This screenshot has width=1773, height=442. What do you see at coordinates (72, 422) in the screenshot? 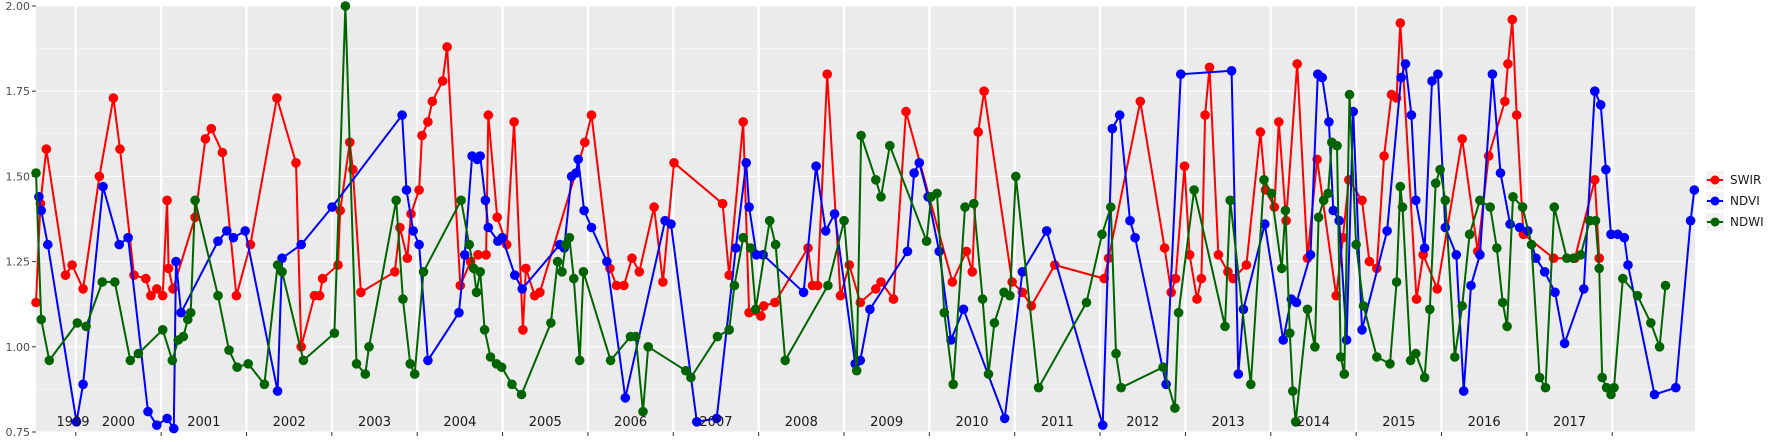
I see `year-label: 1999` at bounding box center [72, 422].